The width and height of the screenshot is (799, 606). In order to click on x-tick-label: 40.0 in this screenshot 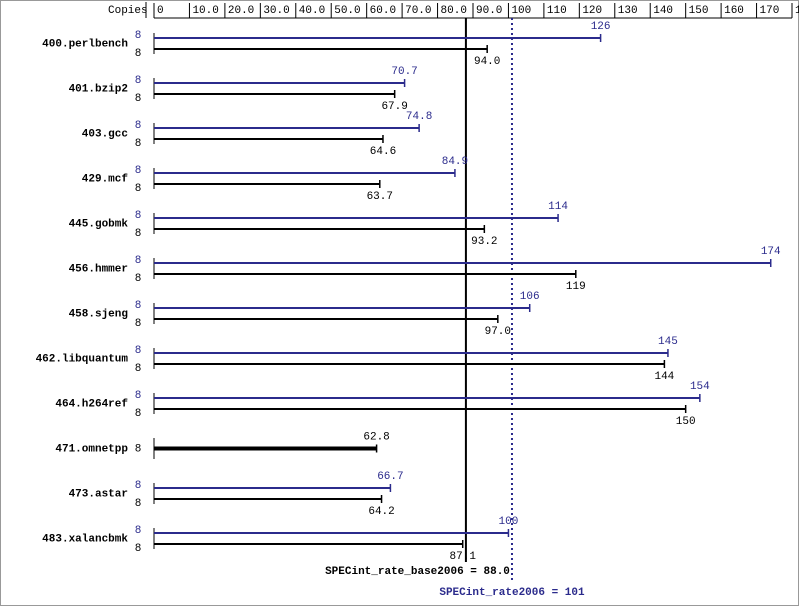, I will do `click(312, 11)`.